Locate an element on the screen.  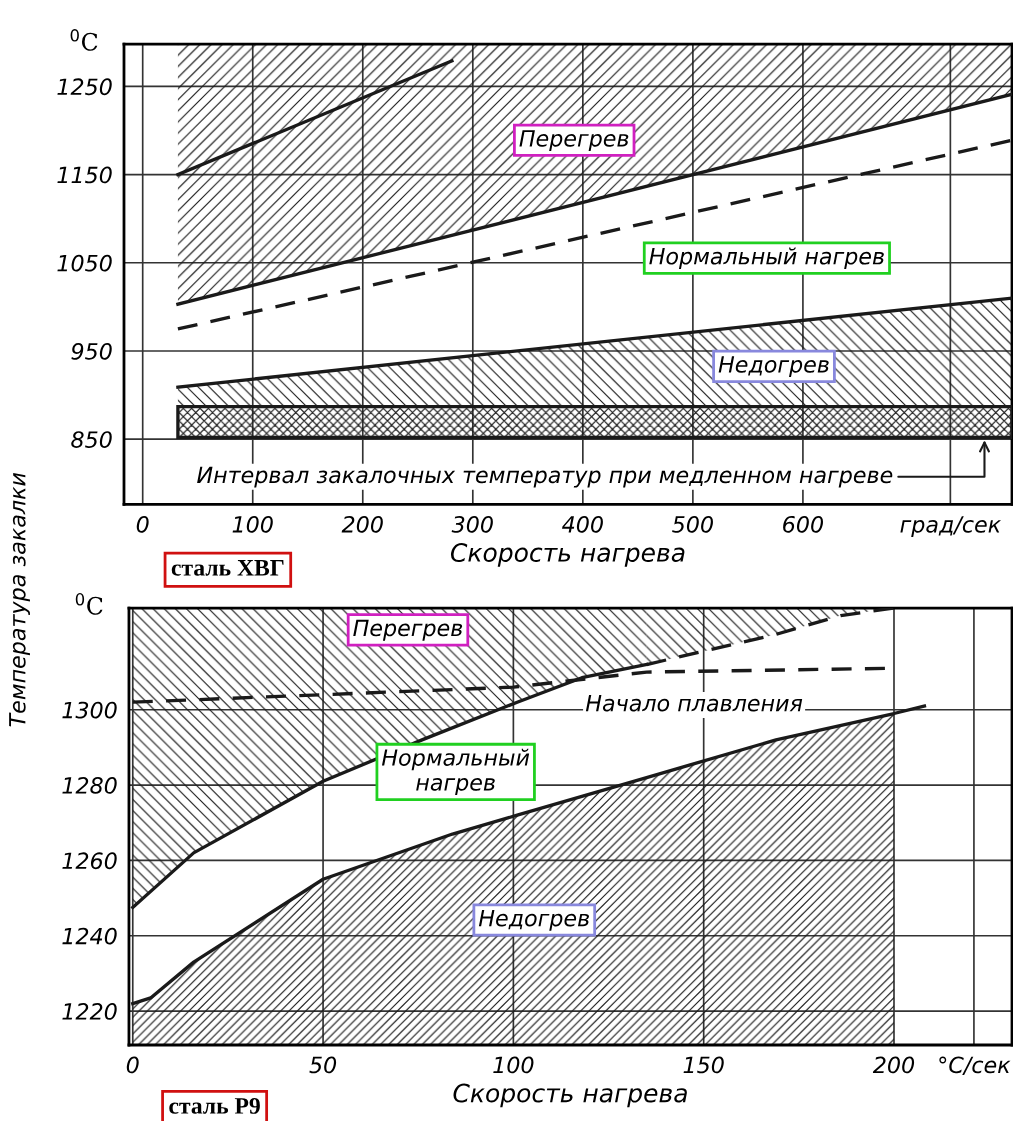
y-tick-label: 1250 is located at coordinates (84, 87).